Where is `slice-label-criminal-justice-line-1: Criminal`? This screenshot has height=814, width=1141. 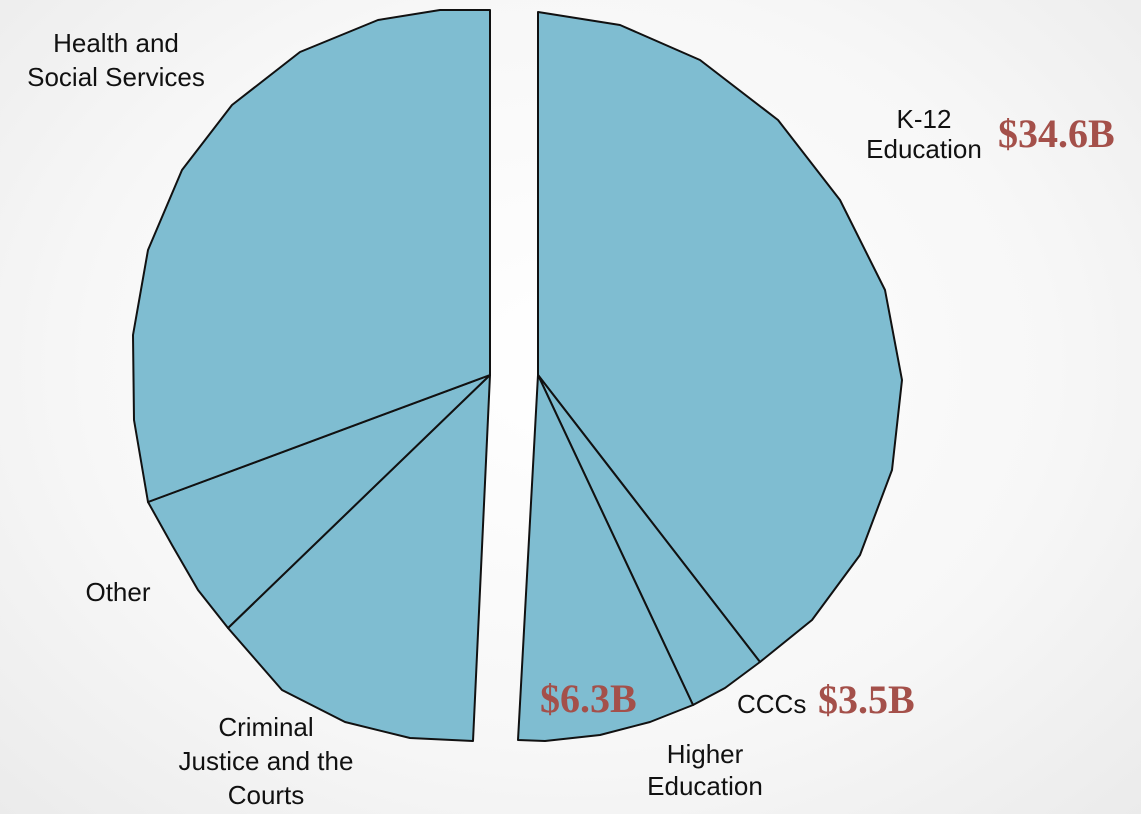
slice-label-criminal-justice-line-1: Criminal is located at coordinates (265, 727).